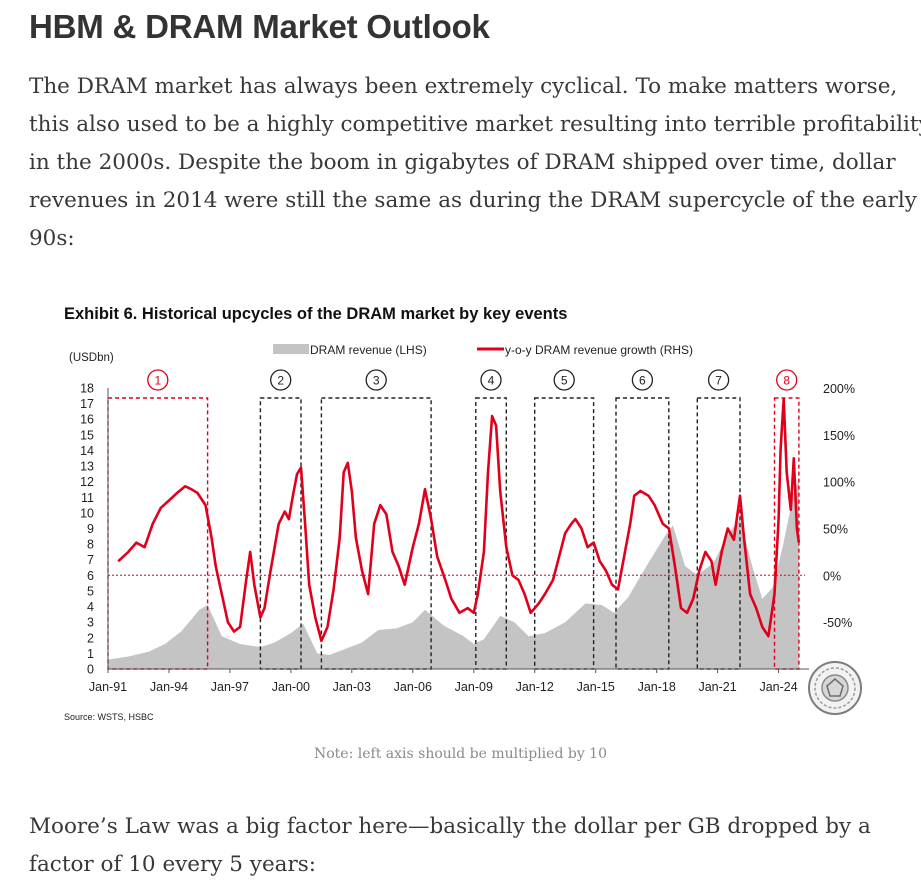 This screenshot has height=891, width=921. Describe the element at coordinates (657, 687) in the screenshot. I see `x-tick-label: Jan-18` at that location.